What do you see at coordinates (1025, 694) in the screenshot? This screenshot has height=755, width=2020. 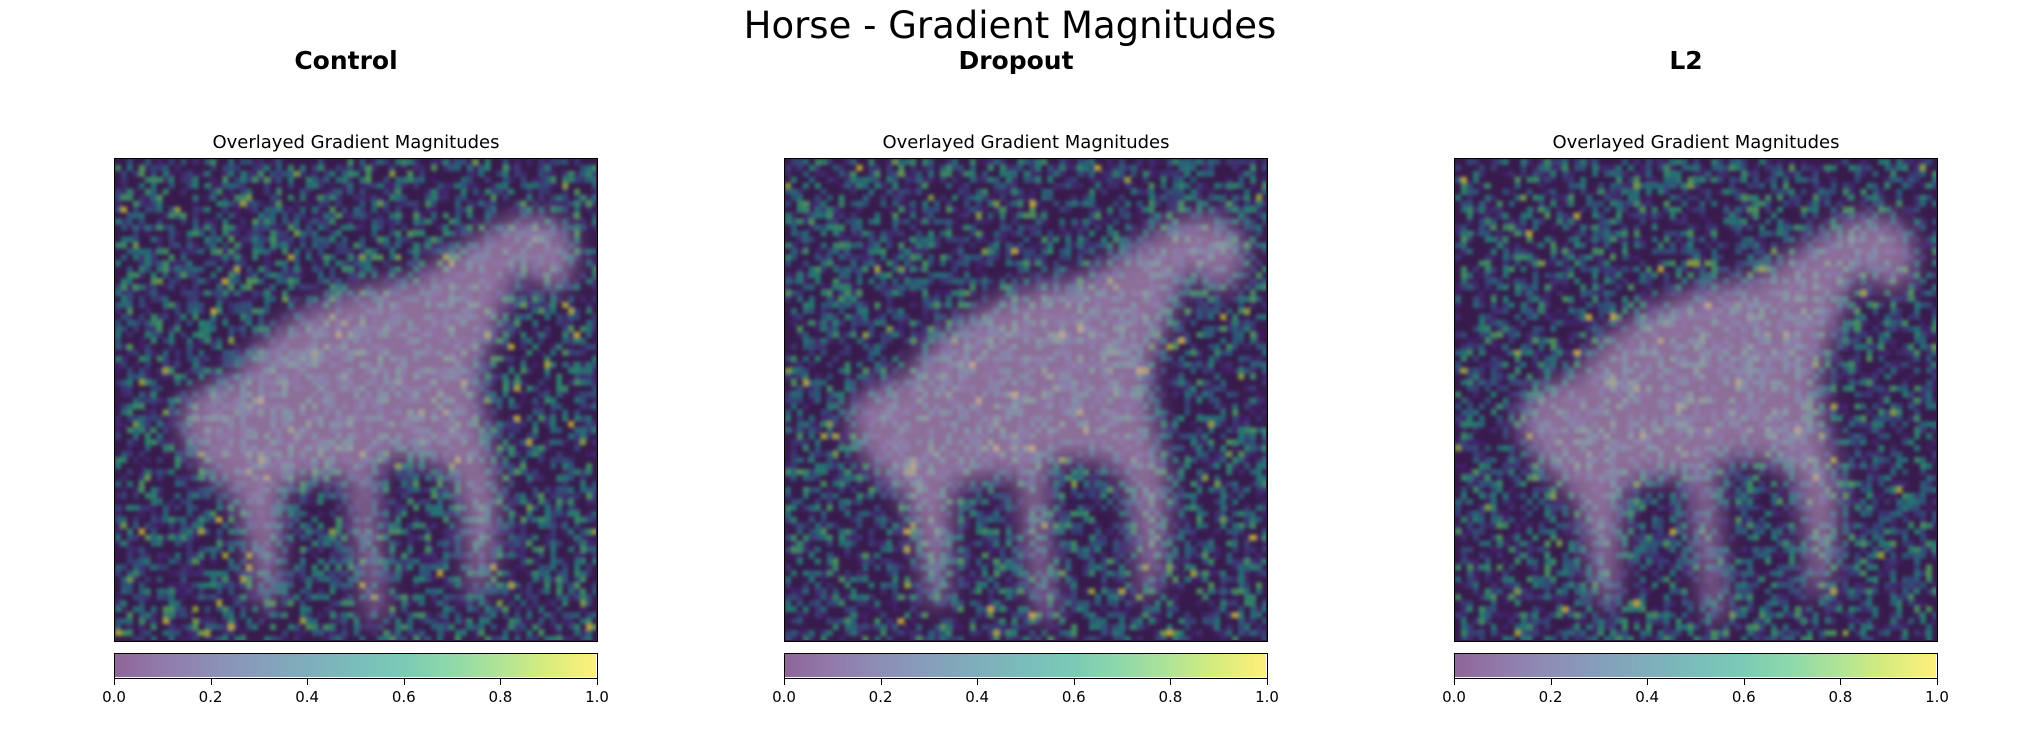 I see `colorbar-ticks-dropout: 0.0 0.2 0.4 0.6 0.8 1.0` at bounding box center [1025, 694].